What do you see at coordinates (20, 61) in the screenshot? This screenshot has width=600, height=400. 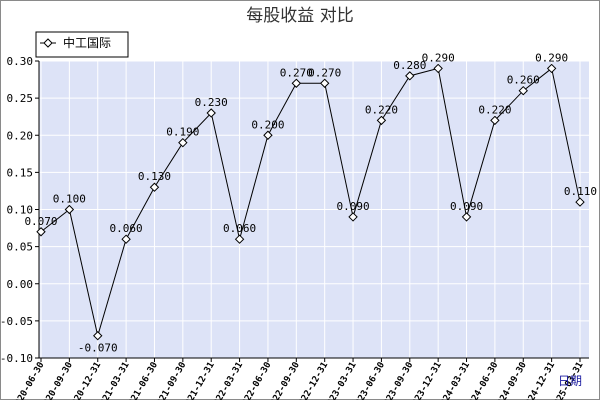 I see `y-tick-label: 0.30` at bounding box center [20, 61].